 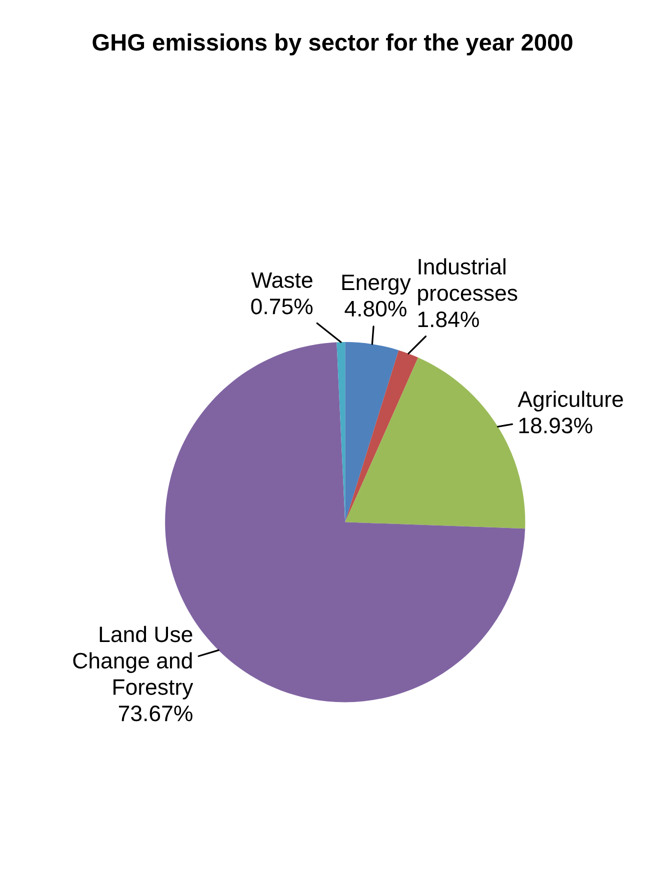 What do you see at coordinates (133, 663) in the screenshot?
I see `slice-label: Land Use Change and Forestry` at bounding box center [133, 663].